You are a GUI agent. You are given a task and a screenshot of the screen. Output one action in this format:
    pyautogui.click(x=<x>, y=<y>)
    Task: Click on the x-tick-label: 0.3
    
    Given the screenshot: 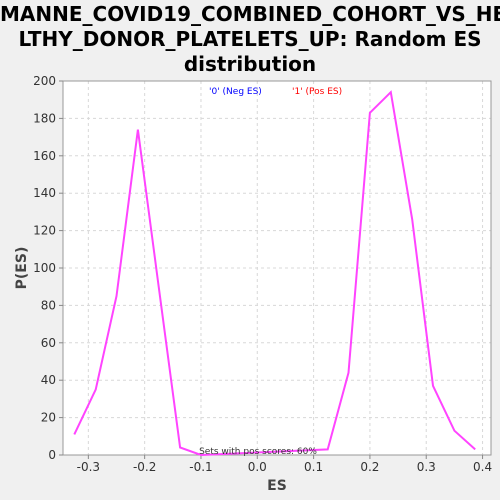 What is the action you would take?
    pyautogui.click(x=426, y=467)
    